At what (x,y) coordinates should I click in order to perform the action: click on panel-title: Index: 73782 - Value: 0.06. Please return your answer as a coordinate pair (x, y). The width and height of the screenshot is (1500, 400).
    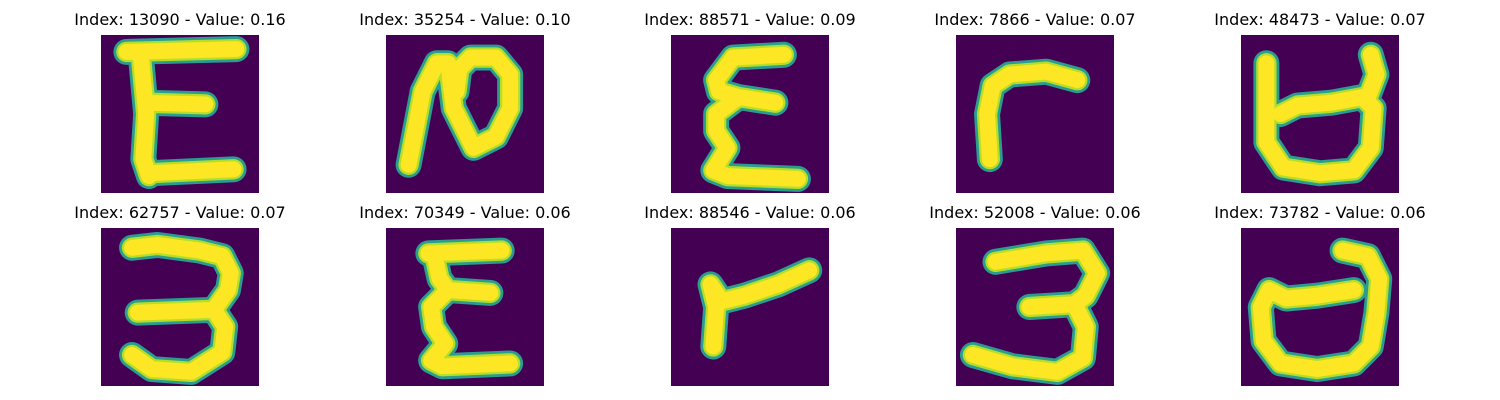
    Looking at the image, I should click on (1320, 212).